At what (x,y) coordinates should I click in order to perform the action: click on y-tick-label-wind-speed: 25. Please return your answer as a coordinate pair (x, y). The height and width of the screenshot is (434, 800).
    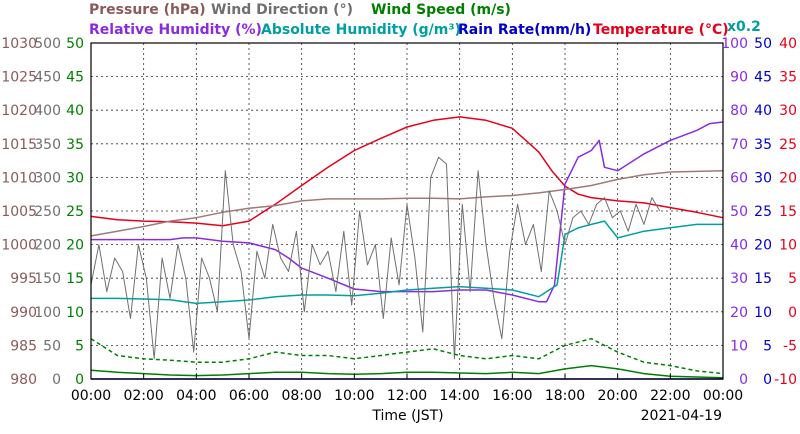
    Looking at the image, I should click on (75, 212).